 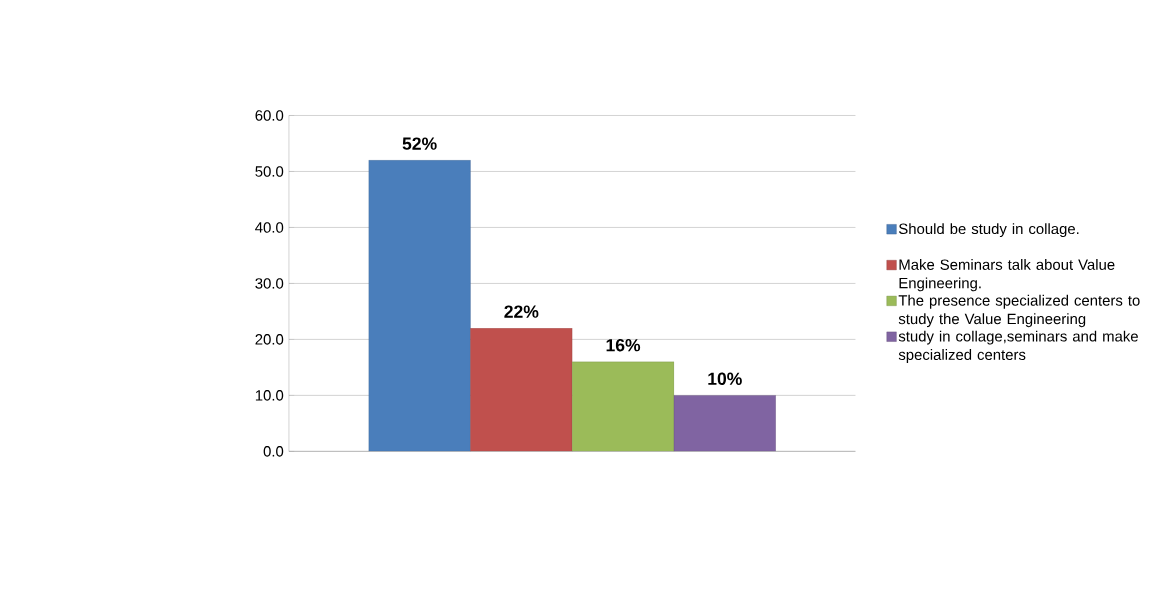 What do you see at coordinates (269, 395) in the screenshot?
I see `y-tick-label: 10.0` at bounding box center [269, 395].